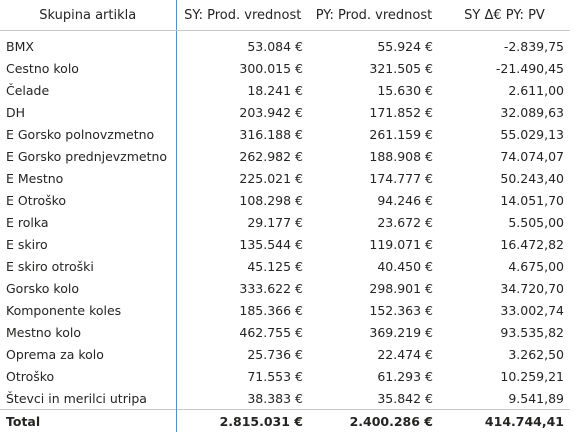  Describe the element at coordinates (242, 420) in the screenshot. I see `total-sy-value: 2.815.031 €` at that location.